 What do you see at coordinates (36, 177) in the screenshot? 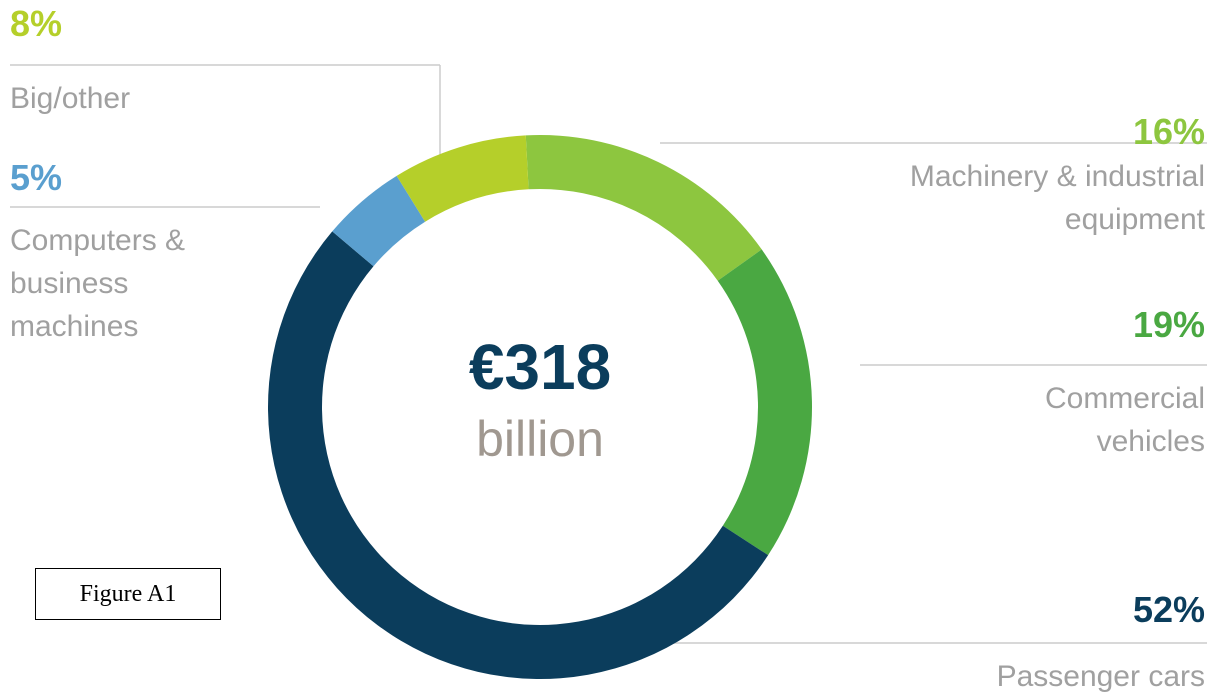
I see `value-label: 5%` at bounding box center [36, 177].